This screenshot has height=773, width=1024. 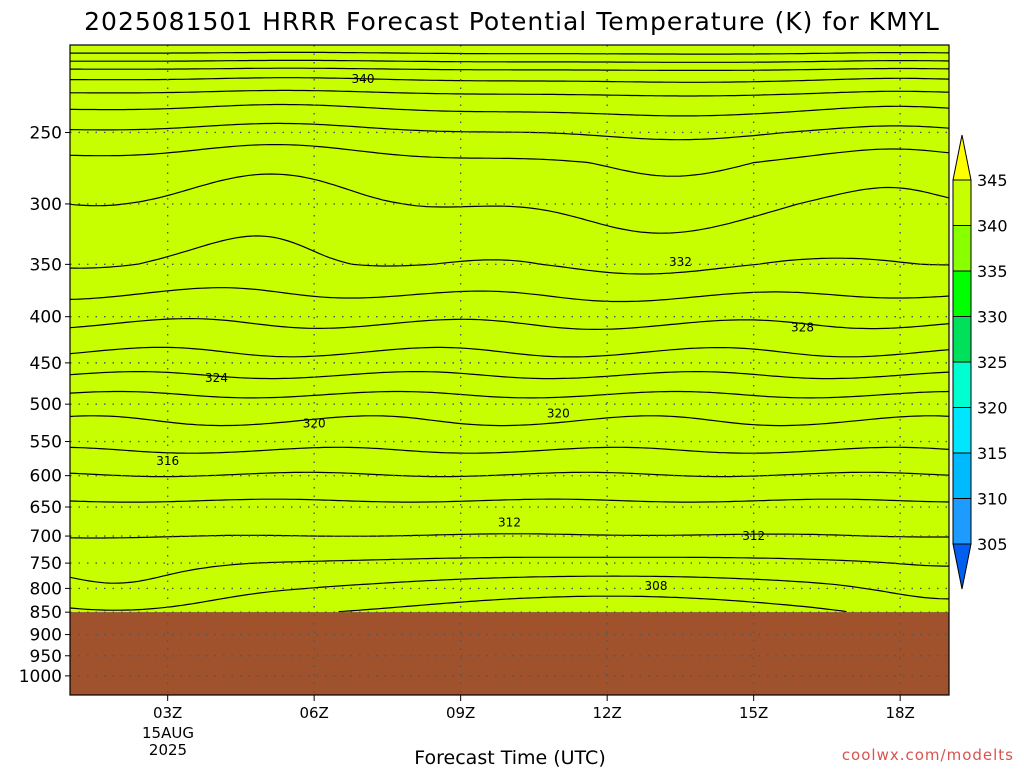 What do you see at coordinates (992, 180) in the screenshot?
I see `colorbar-label-345: 345` at bounding box center [992, 180].